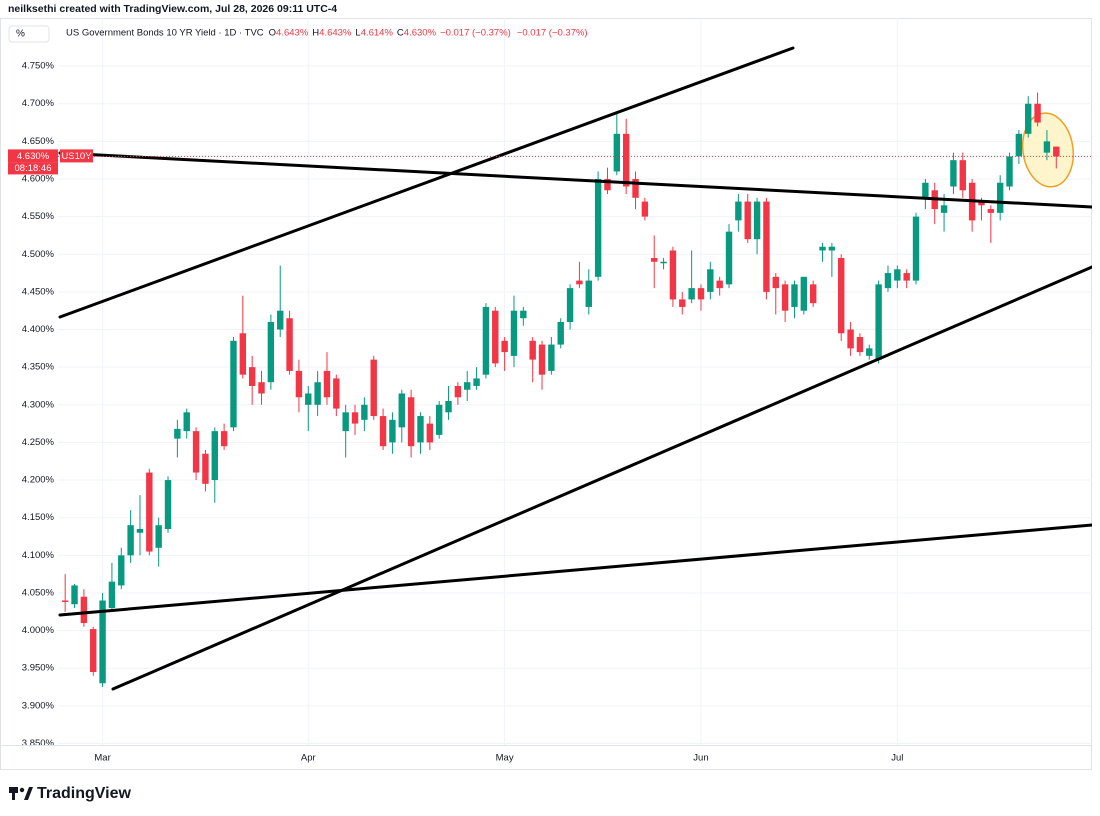 The image size is (1100, 816). What do you see at coordinates (38, 705) in the screenshot?
I see `y-tick-label: 3.900%` at bounding box center [38, 705].